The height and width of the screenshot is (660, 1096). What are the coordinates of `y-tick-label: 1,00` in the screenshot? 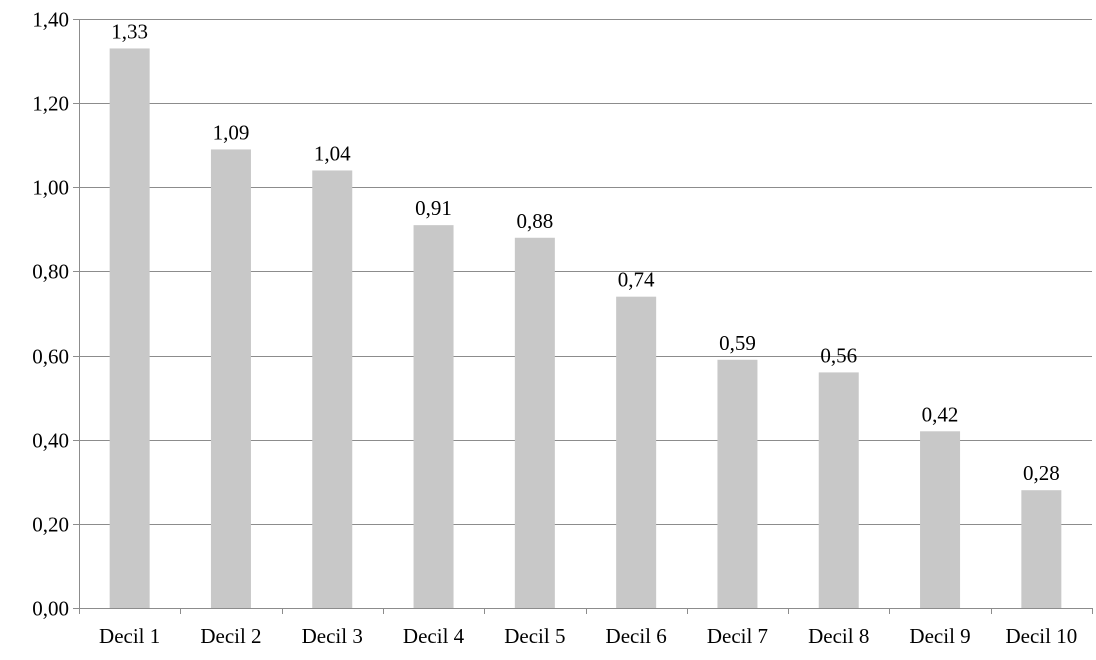 It's located at (50, 188).